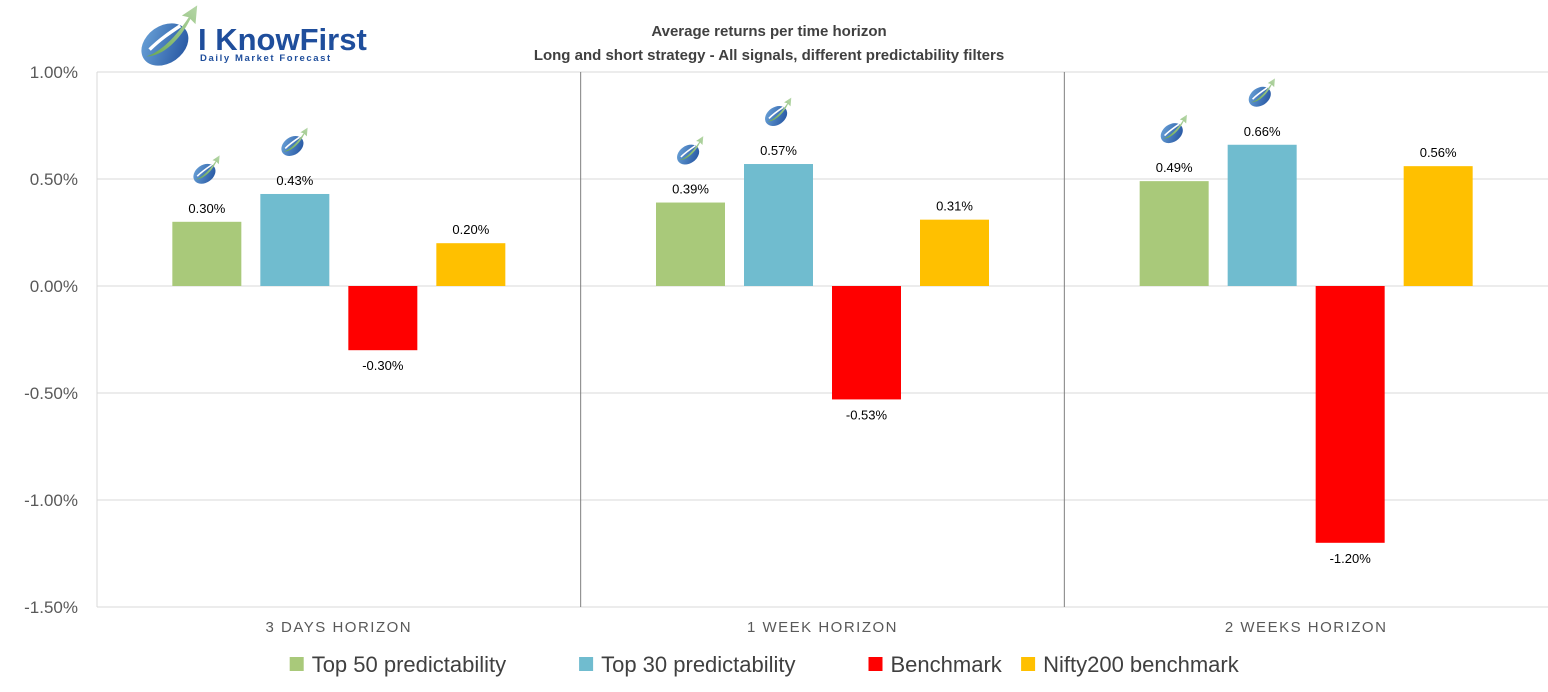  What do you see at coordinates (1438, 152) in the screenshot?
I see `data-label: 0.56%` at bounding box center [1438, 152].